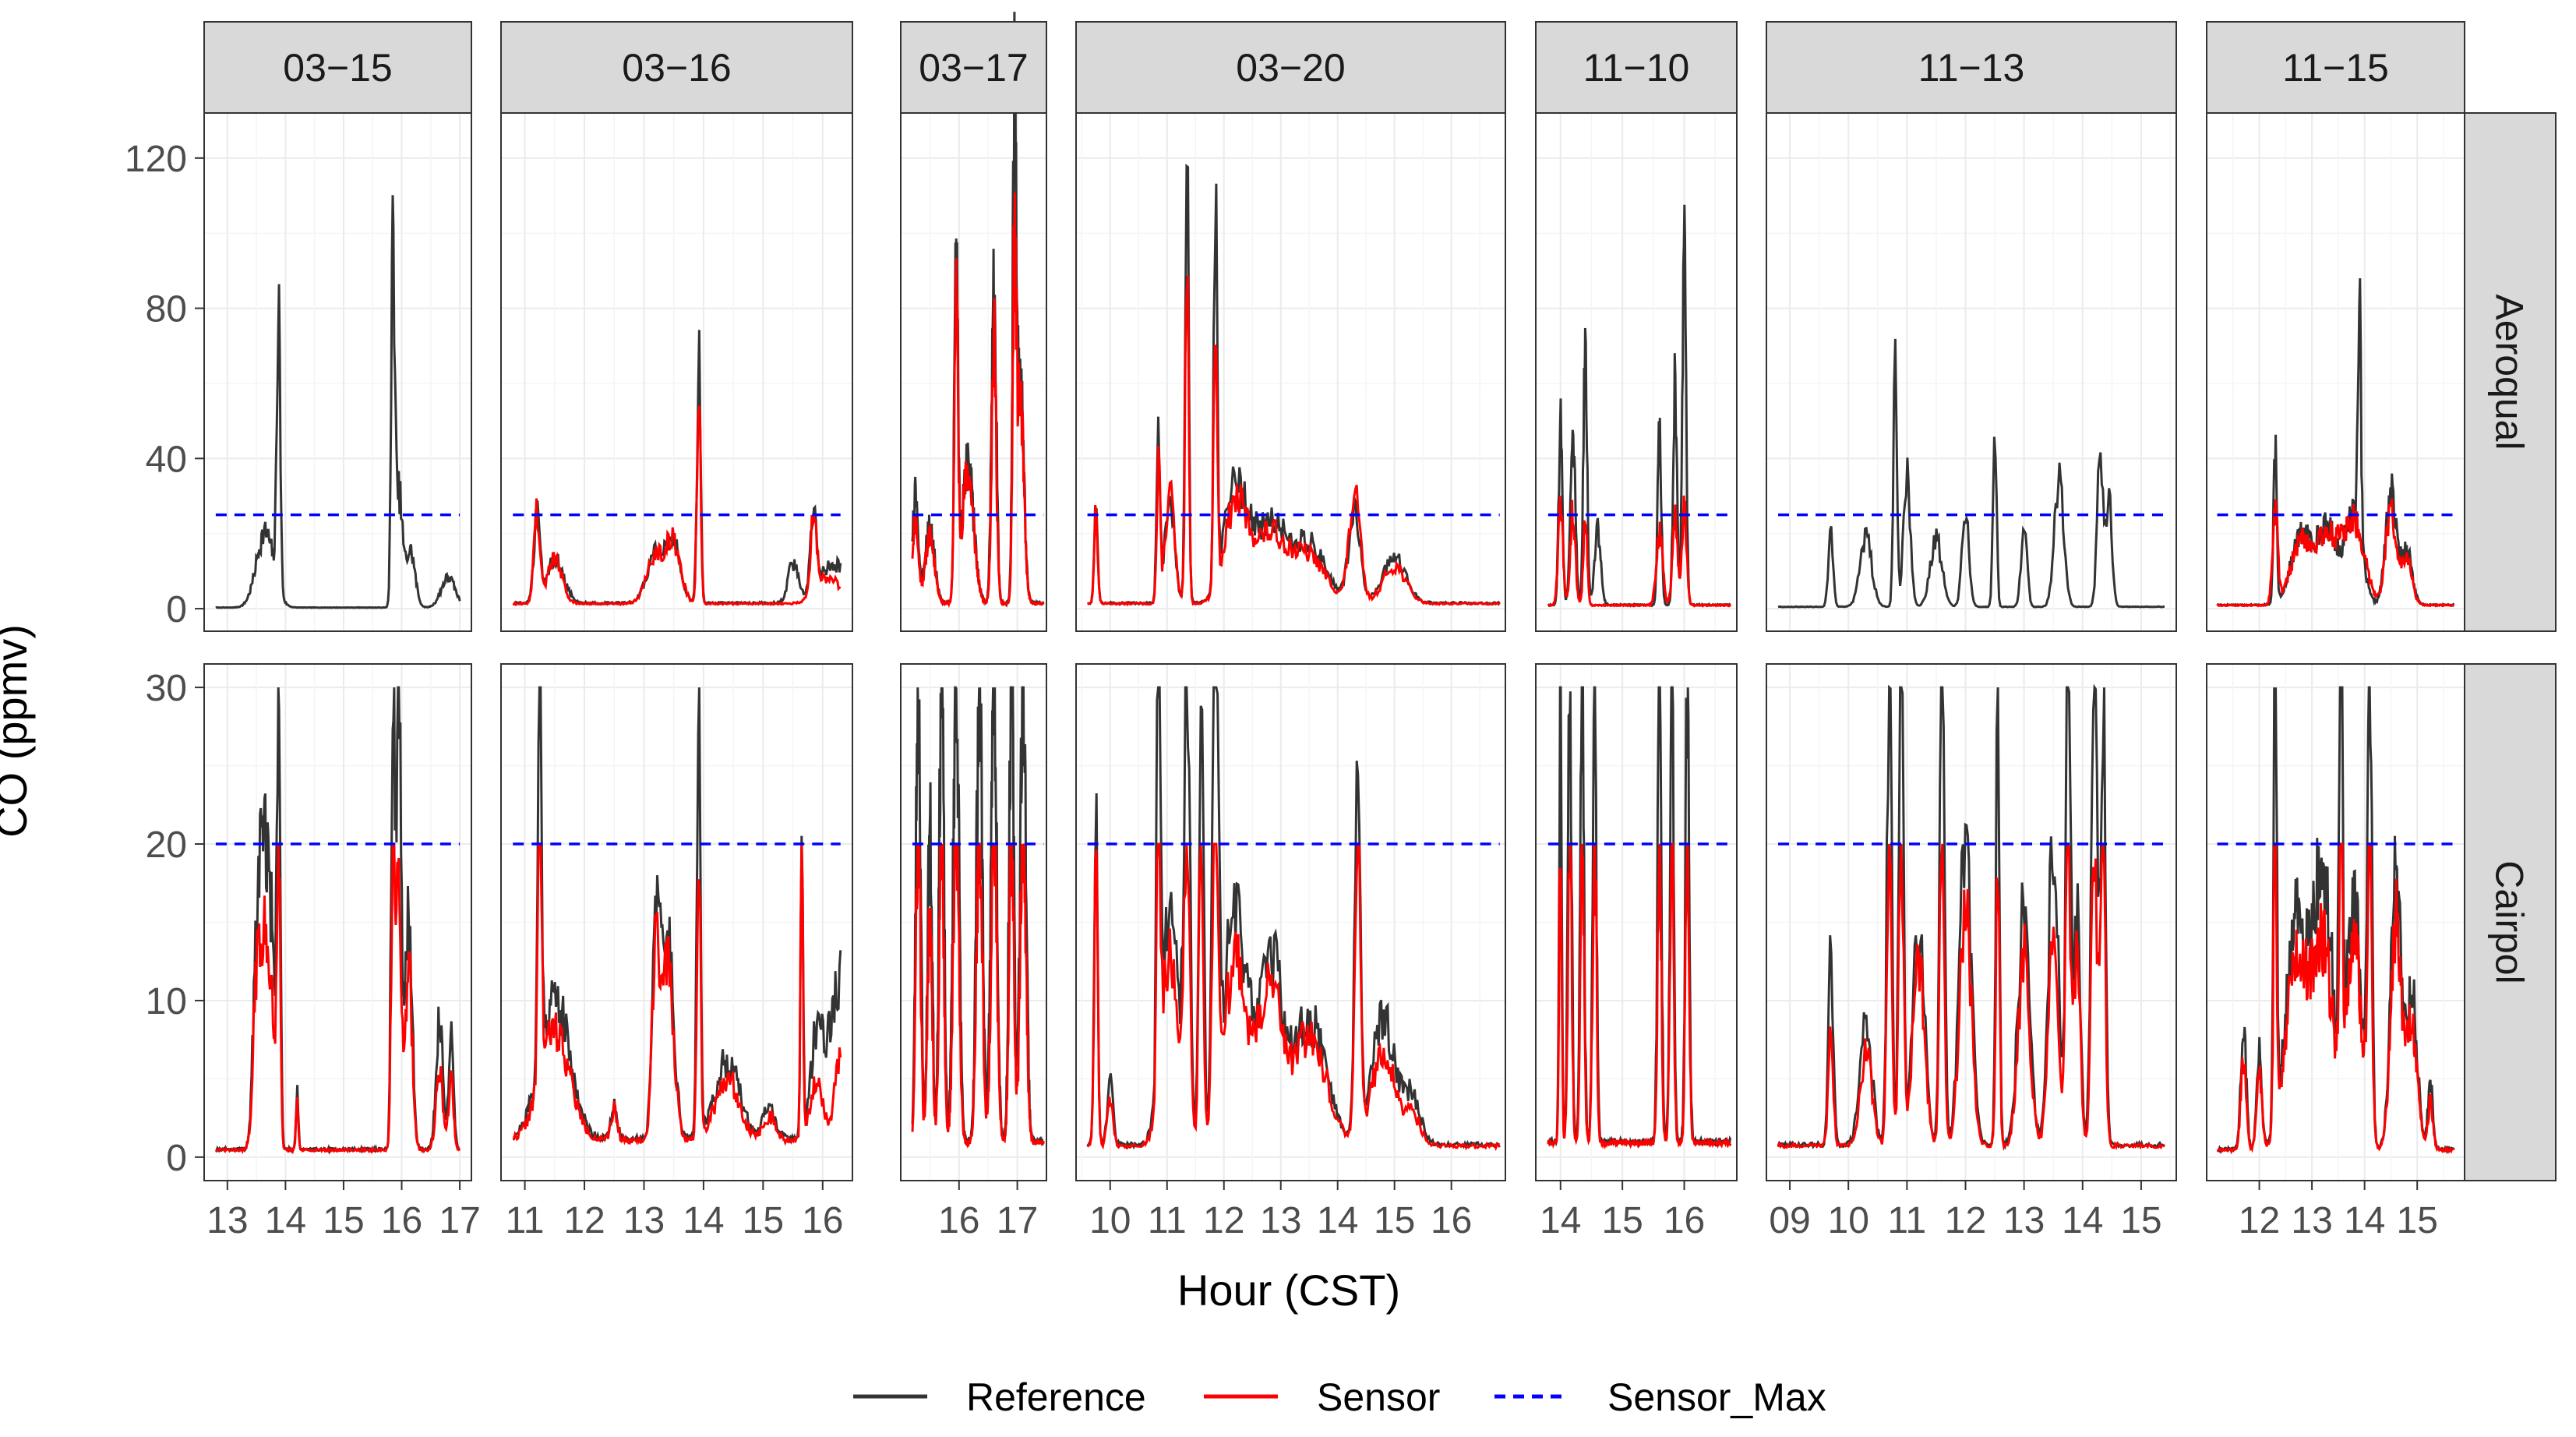 The image size is (2576, 1437). I want to click on y-tick-label: 80, so click(166, 309).